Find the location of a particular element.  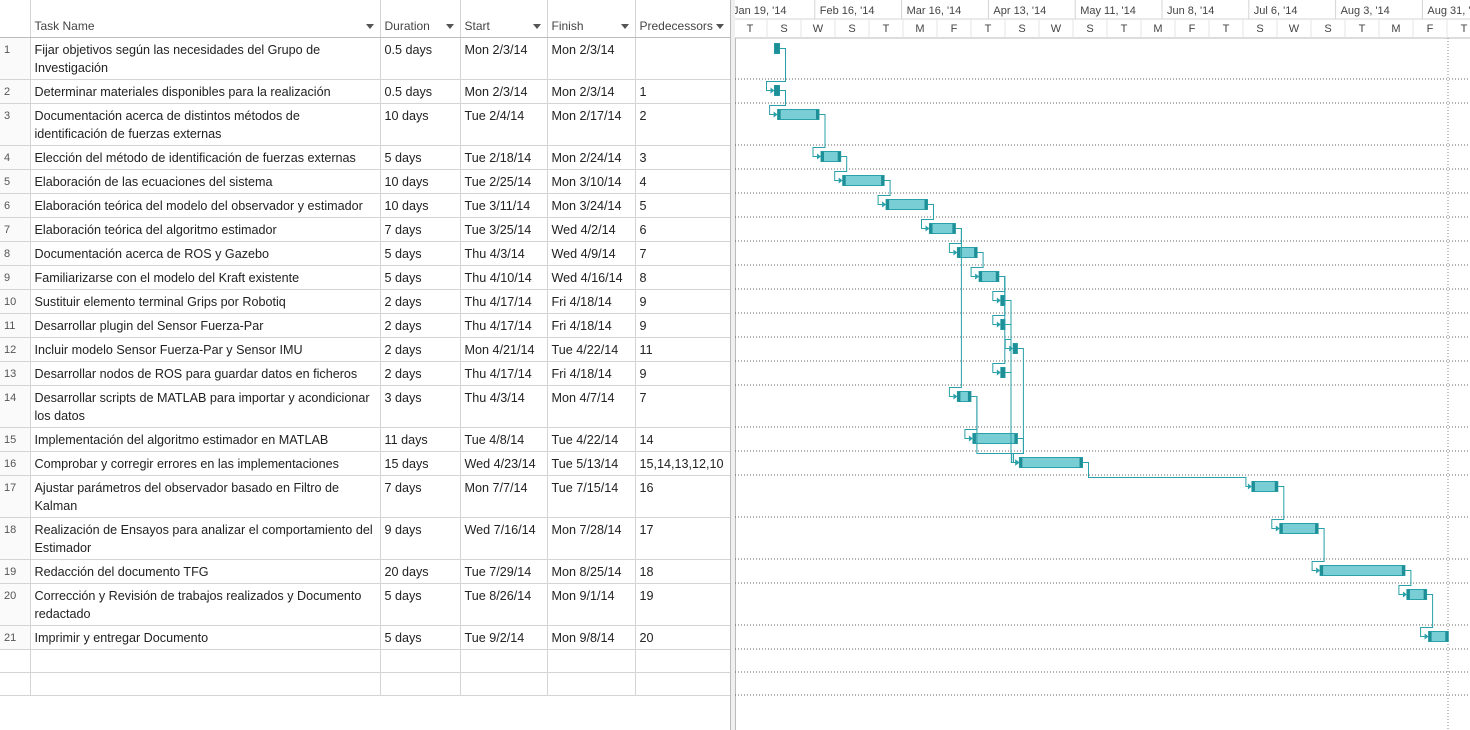

row-id: 1 is located at coordinates (15, 58).